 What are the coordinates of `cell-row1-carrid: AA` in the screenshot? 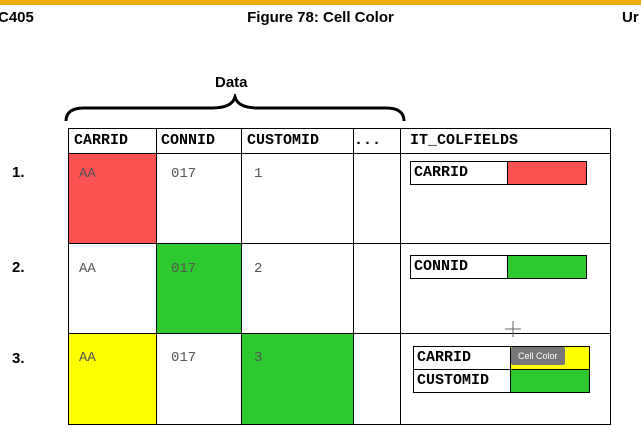 It's located at (87, 174).